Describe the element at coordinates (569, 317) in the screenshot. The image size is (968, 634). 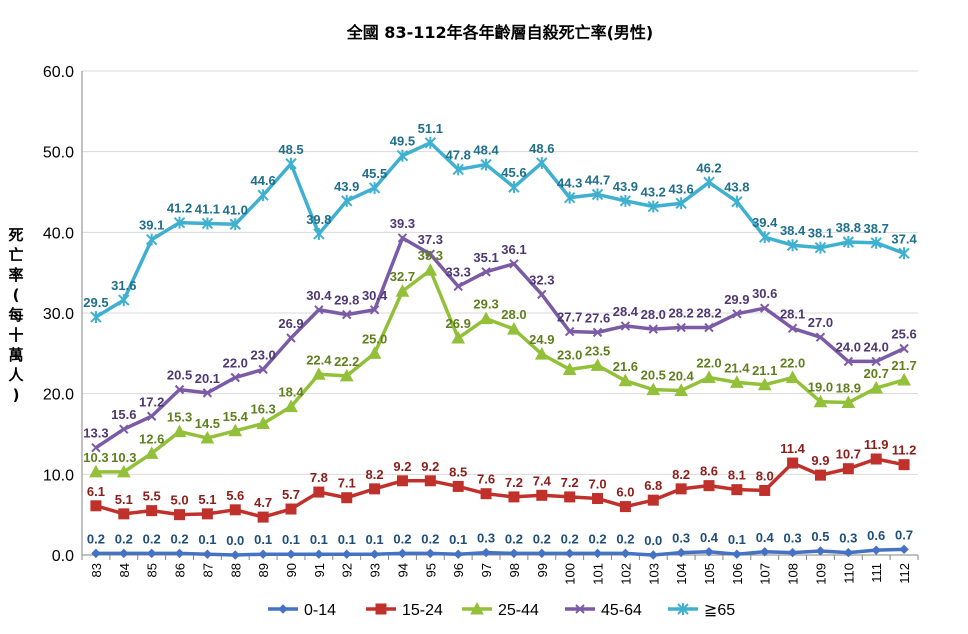
I see `data-label: 27.7` at that location.